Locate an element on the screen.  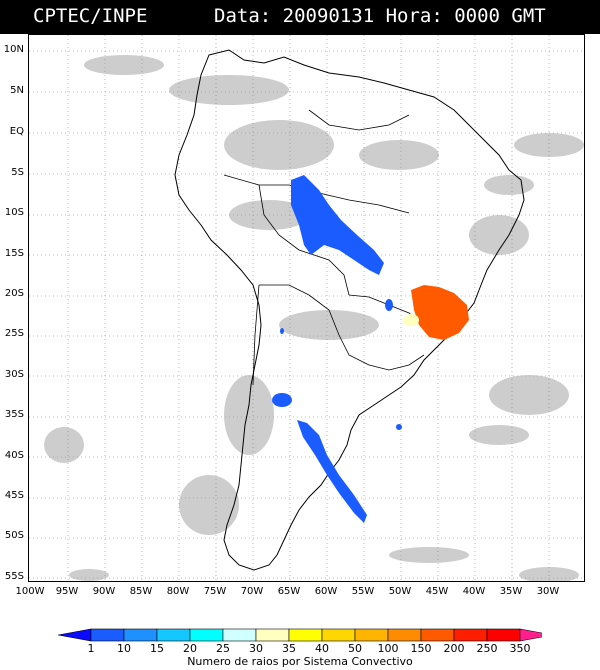
lat-label: 25S is located at coordinates (14, 333).